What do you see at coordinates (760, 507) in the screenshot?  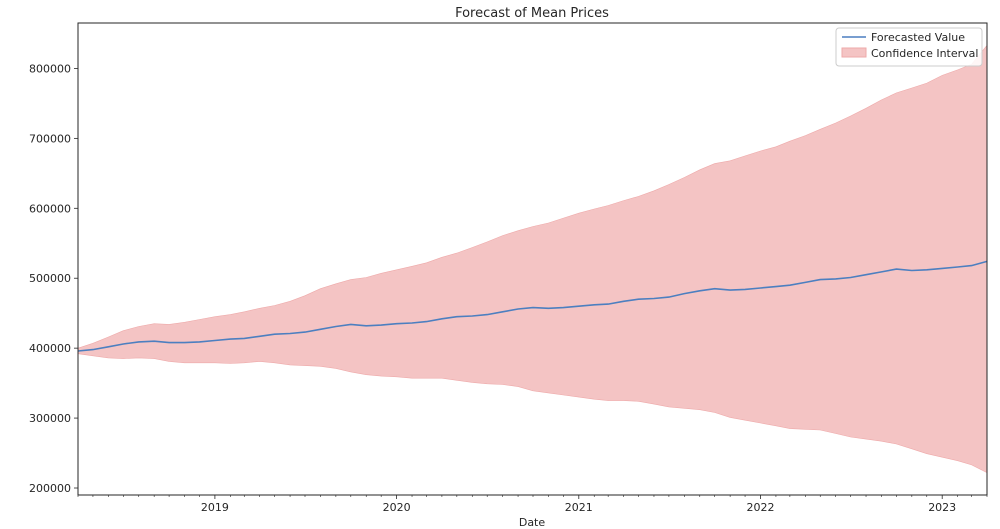 I see `x-tick-label: 2022` at bounding box center [760, 507].